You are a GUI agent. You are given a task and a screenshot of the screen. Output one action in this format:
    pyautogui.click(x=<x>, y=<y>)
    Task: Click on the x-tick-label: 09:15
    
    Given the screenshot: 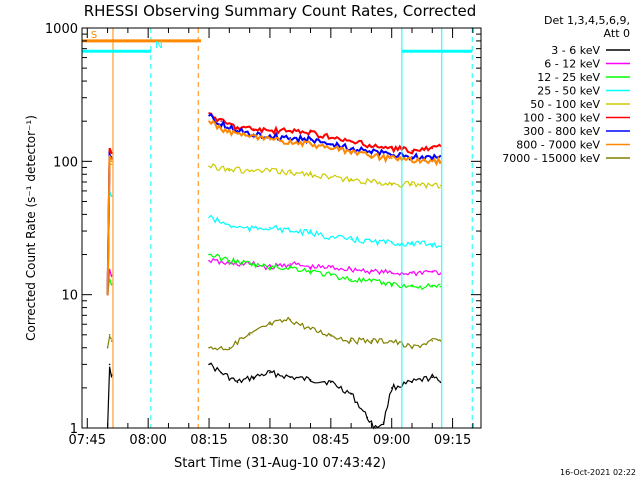 What is the action you would take?
    pyautogui.click(x=452, y=440)
    